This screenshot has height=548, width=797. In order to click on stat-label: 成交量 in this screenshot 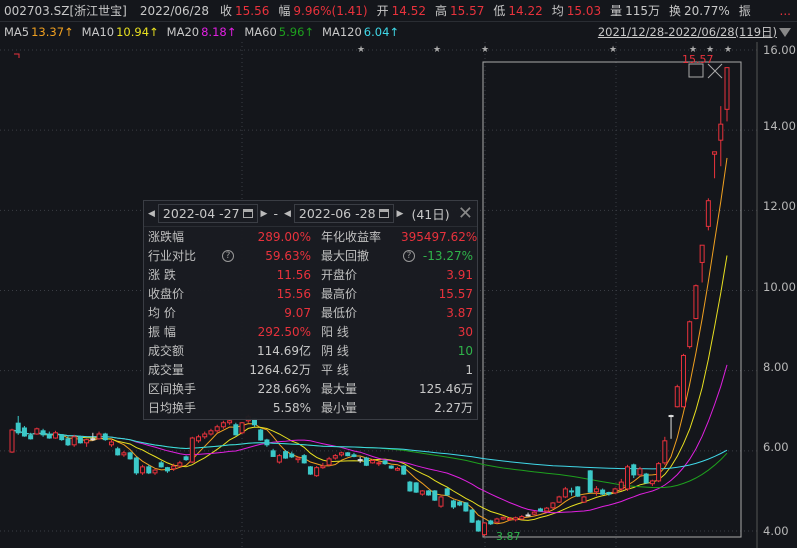, I will do `click(166, 370)`.